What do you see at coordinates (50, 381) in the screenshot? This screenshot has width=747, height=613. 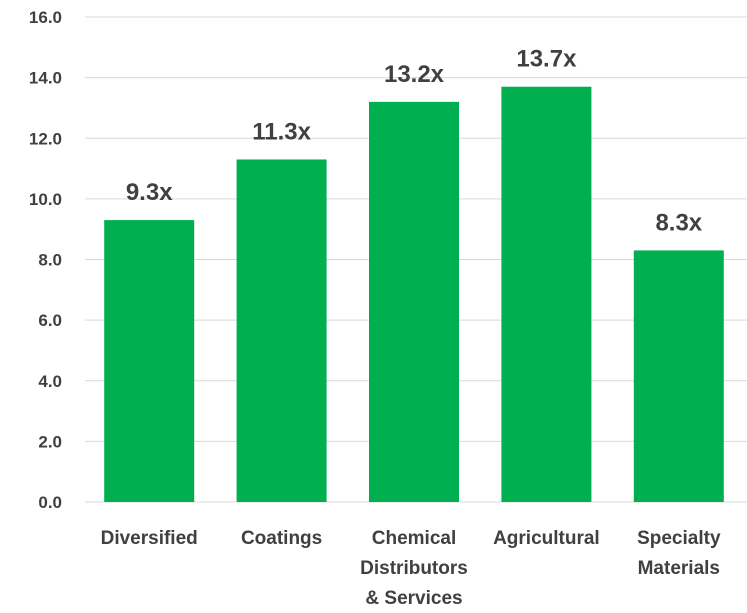 I see `y-tick-label: 4.0` at bounding box center [50, 381].